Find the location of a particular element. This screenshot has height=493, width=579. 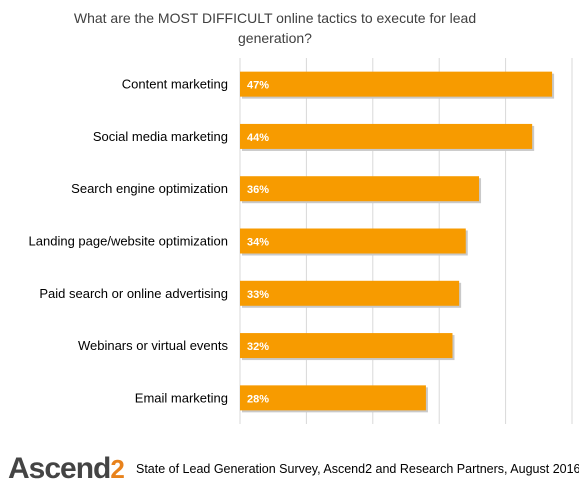

category-label: Paid search or online advertising is located at coordinates (133, 293).